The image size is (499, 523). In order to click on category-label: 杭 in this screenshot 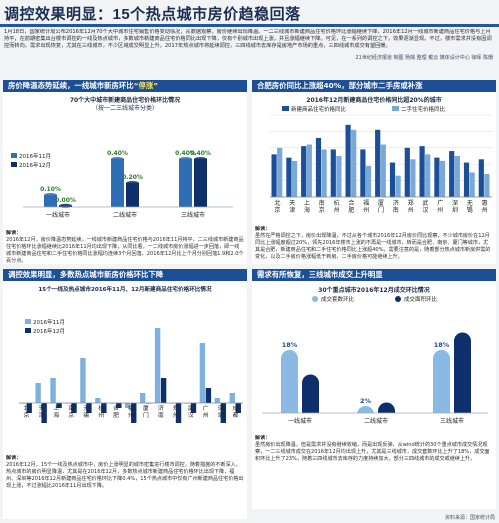, I will do `click(337, 203)`.